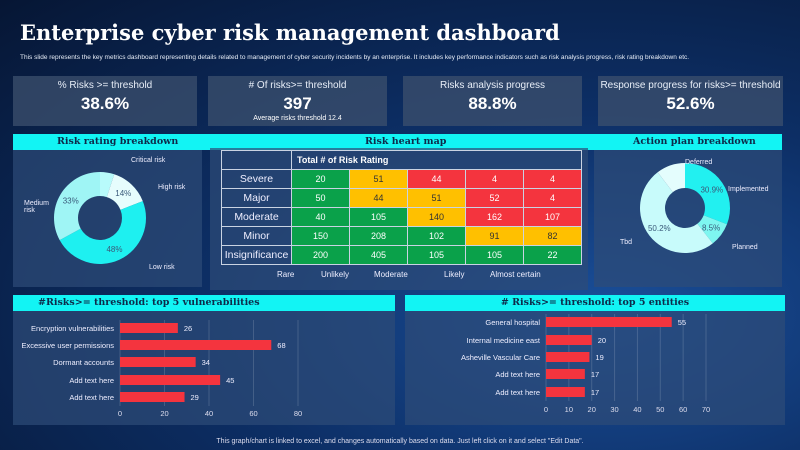  Describe the element at coordinates (256, 179) in the screenshot. I see `row-label: Severe` at that location.